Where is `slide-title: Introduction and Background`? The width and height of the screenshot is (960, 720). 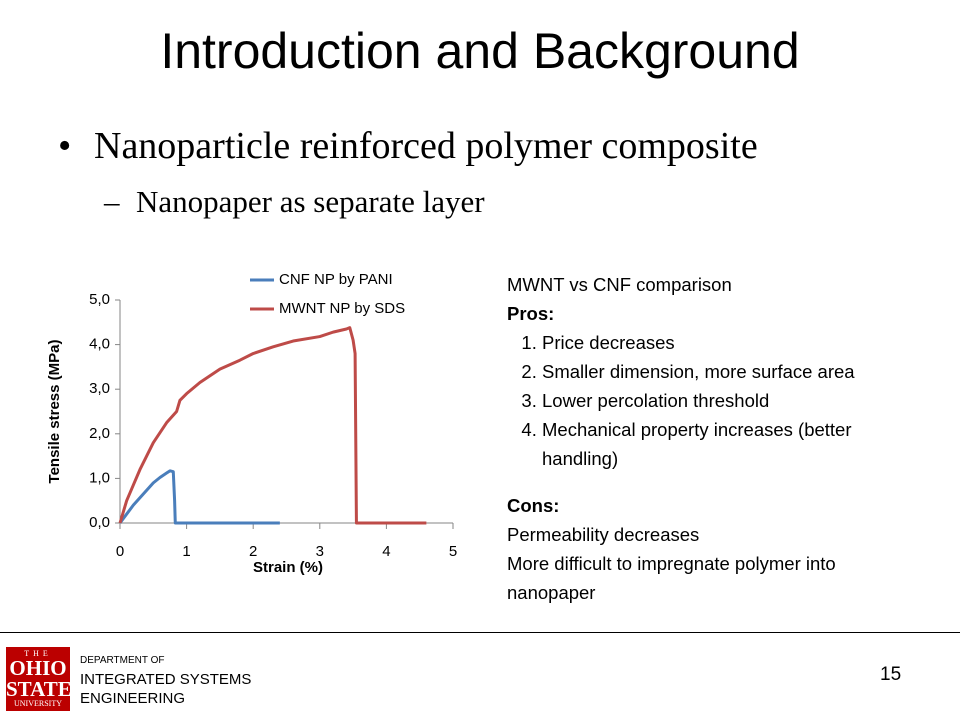
slide-title: Introduction and Background is located at coordinates (480, 51).